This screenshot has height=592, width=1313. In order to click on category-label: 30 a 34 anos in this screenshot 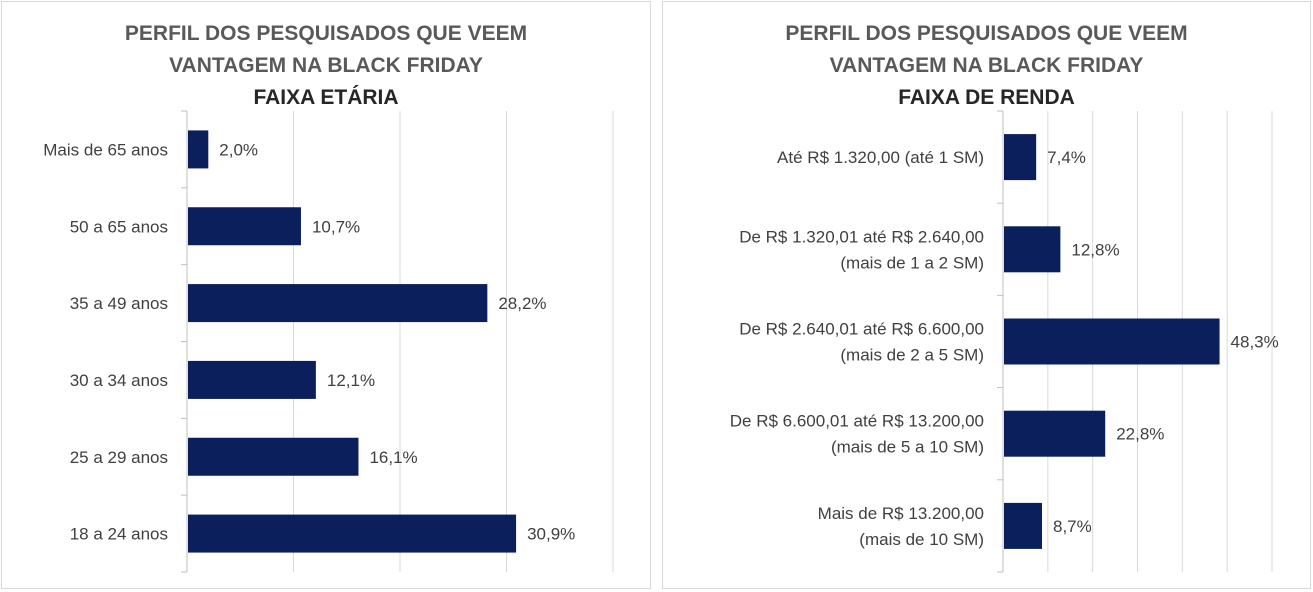, I will do `click(119, 380)`.